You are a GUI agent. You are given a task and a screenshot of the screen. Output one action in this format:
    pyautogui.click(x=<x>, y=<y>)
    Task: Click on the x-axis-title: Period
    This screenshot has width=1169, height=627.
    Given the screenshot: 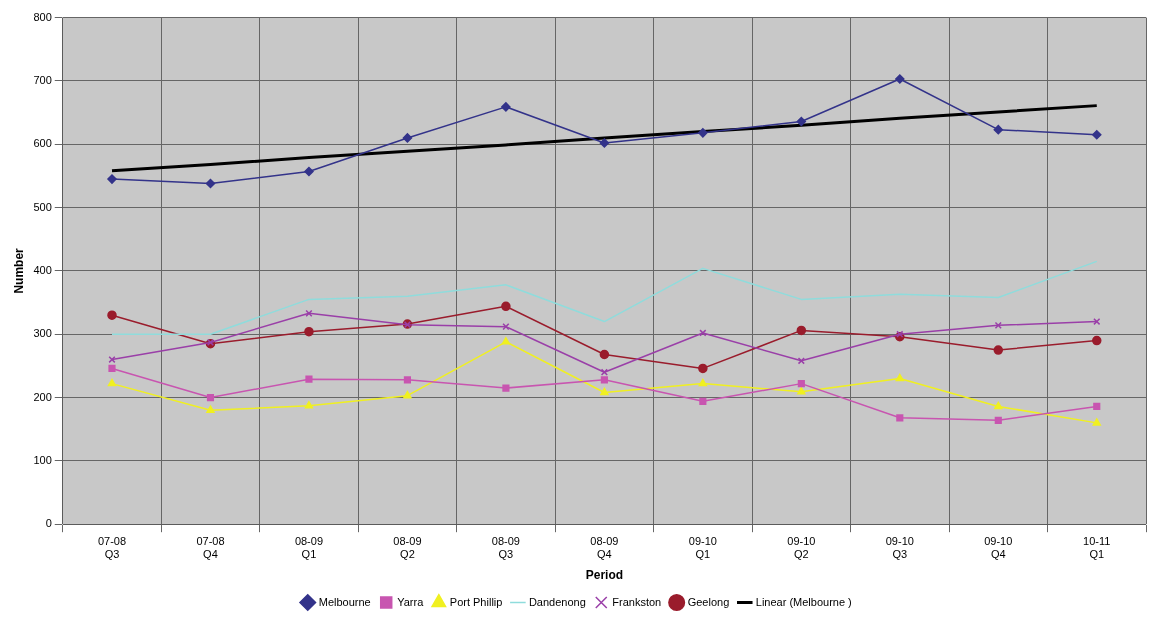 What is the action you would take?
    pyautogui.click(x=604, y=575)
    